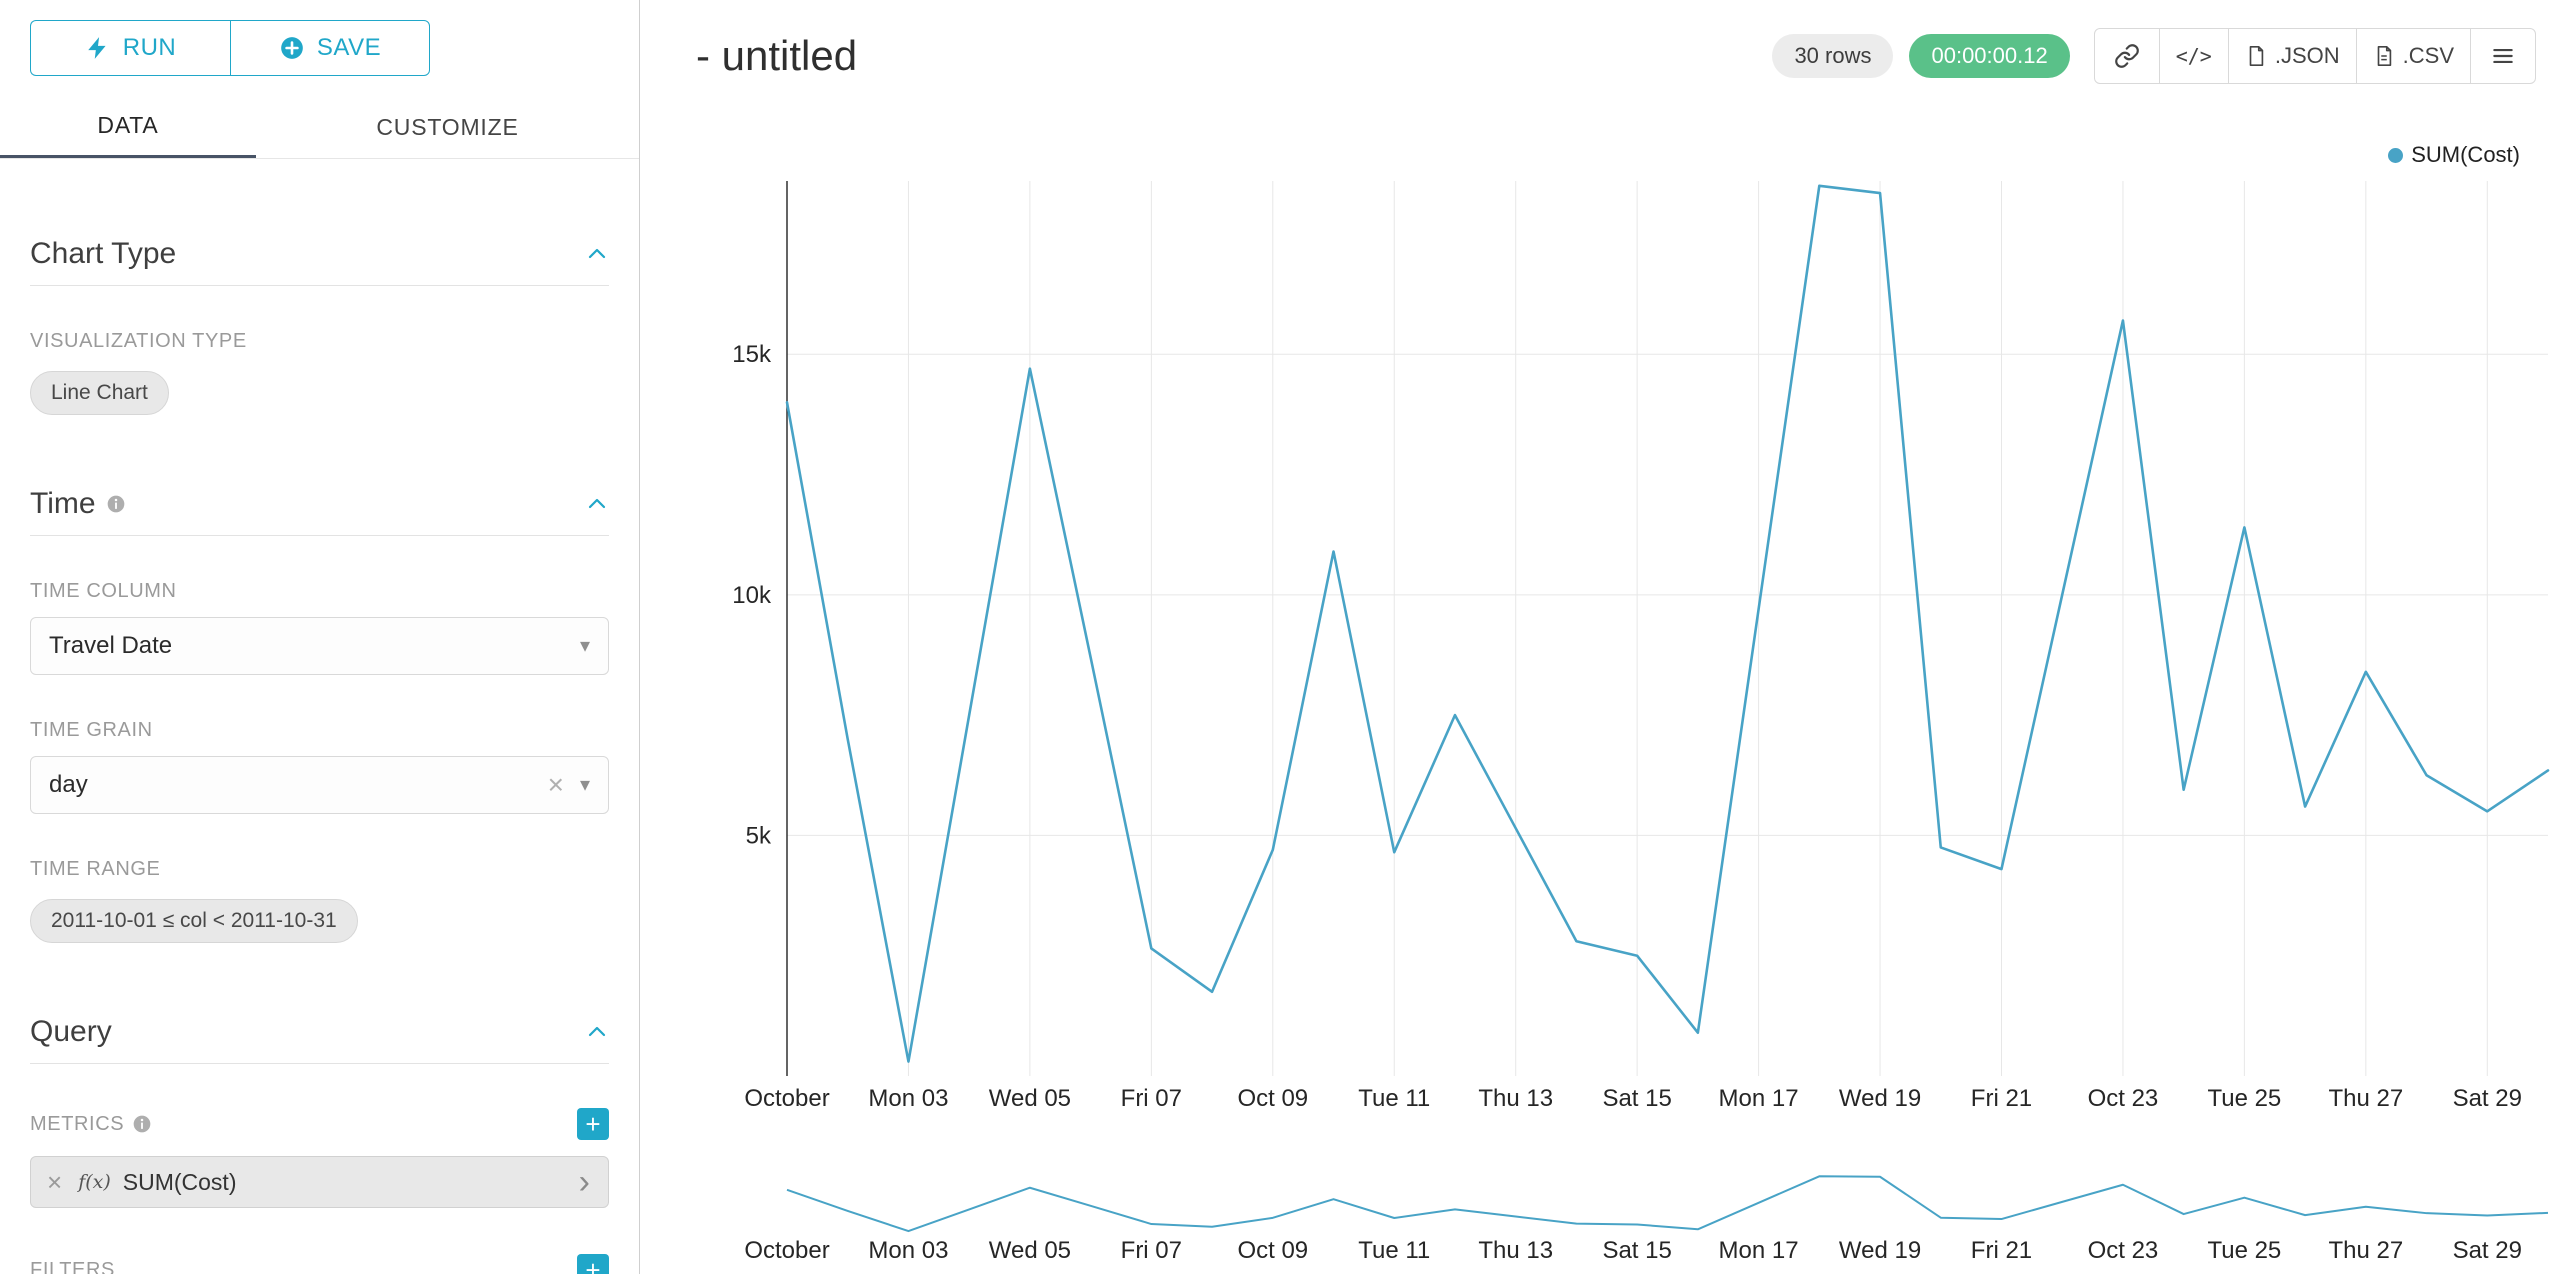 Image resolution: width=2576 pixels, height=1274 pixels. I want to click on metric-value: SUM(Cost), so click(179, 1181).